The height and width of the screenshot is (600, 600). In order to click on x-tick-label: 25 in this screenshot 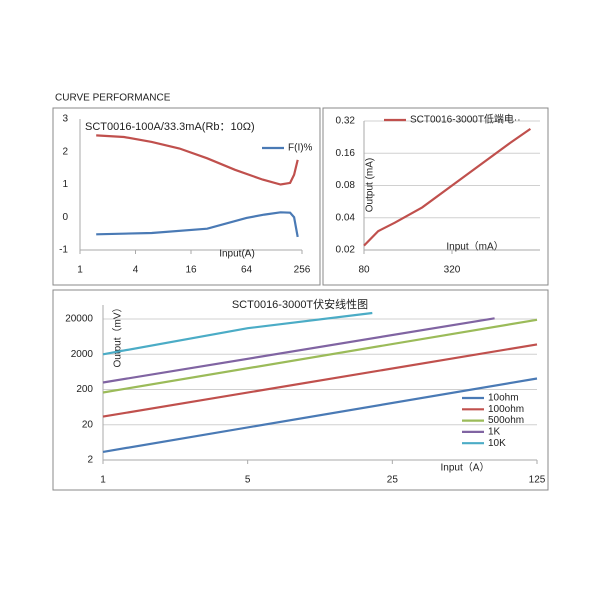, I will do `click(393, 480)`.